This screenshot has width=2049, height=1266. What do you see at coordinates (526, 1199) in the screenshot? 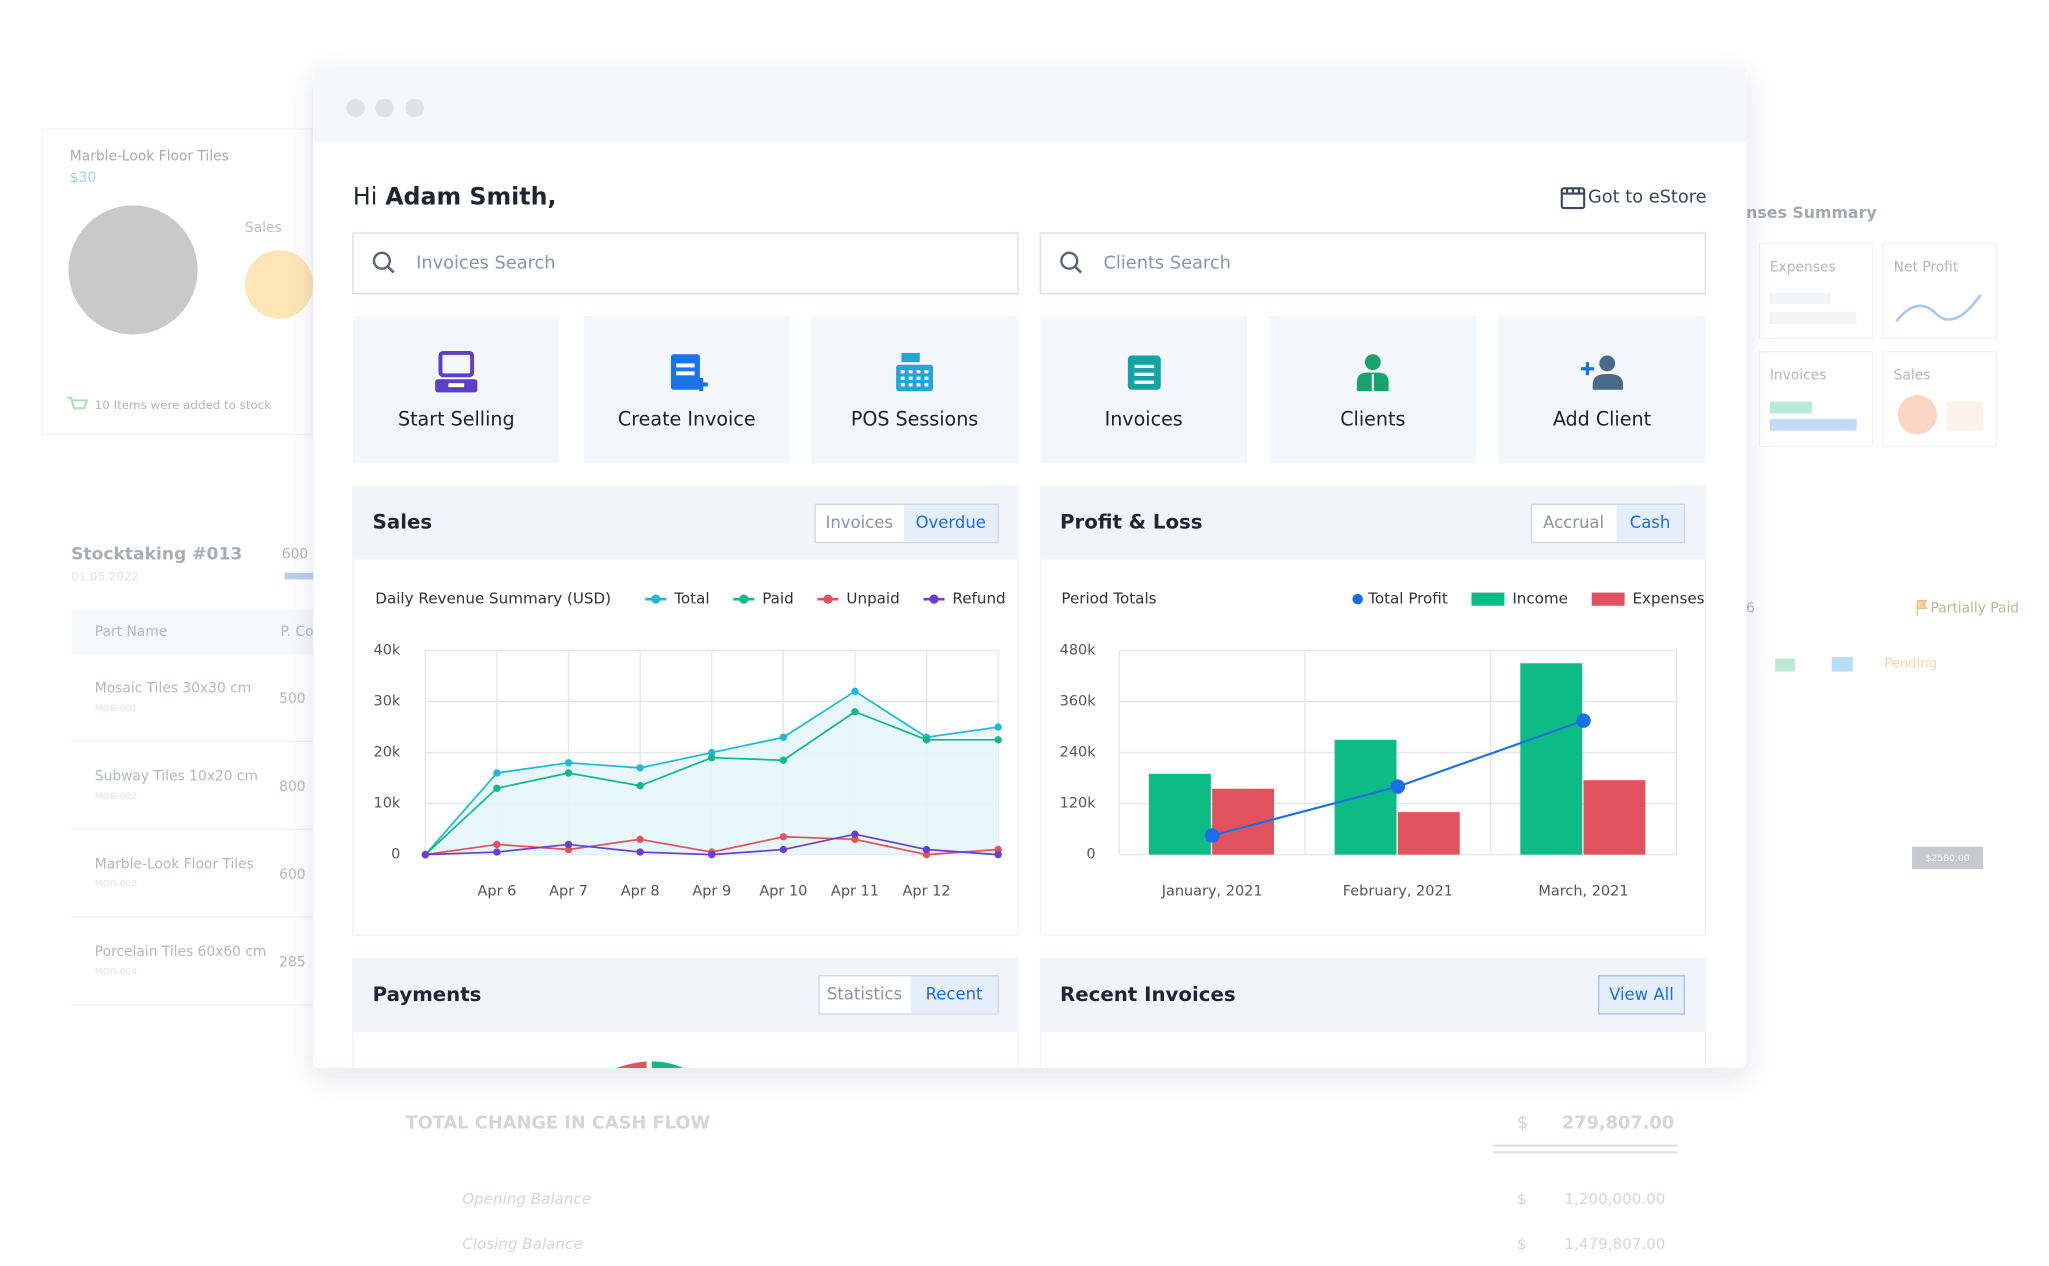
I see `balance-label: Opening Balance` at bounding box center [526, 1199].